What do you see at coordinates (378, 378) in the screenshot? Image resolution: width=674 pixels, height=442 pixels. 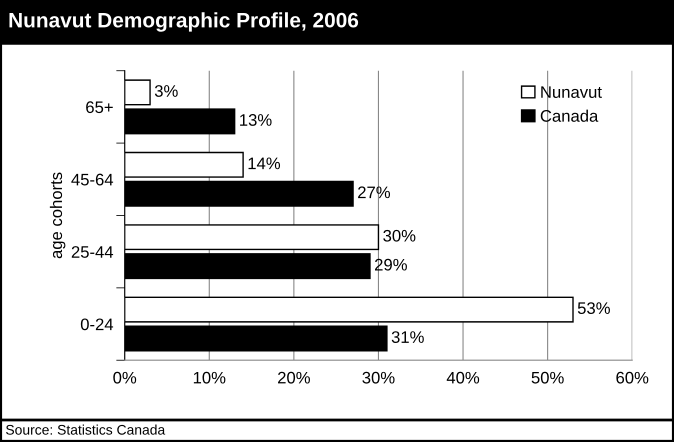 I see `x-tick-label: 30%` at bounding box center [378, 378].